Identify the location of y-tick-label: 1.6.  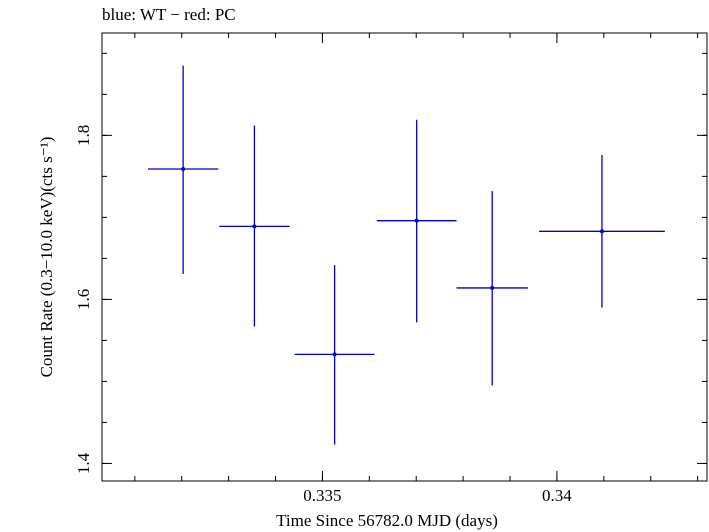
(83, 299).